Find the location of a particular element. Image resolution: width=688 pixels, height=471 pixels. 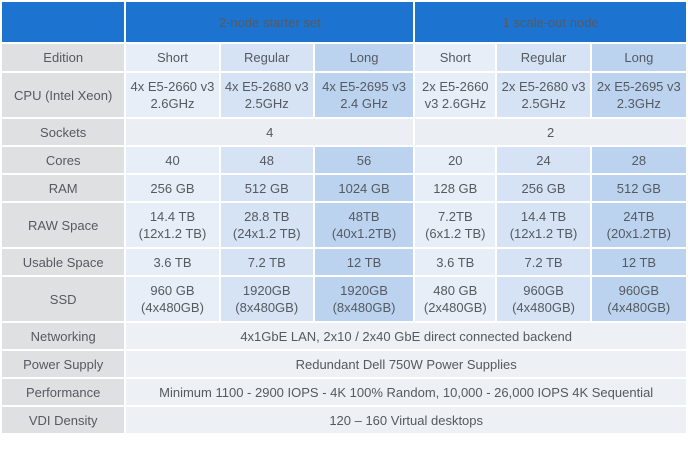

cell-vdi-density: 120 – 160 Virtual desktops is located at coordinates (406, 420).